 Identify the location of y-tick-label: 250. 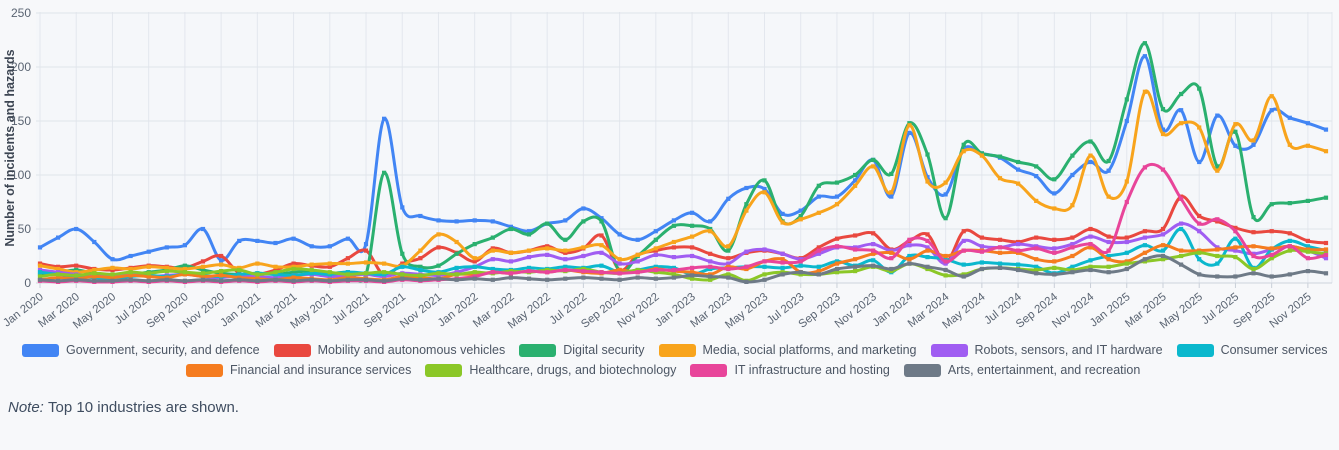
(21, 13).